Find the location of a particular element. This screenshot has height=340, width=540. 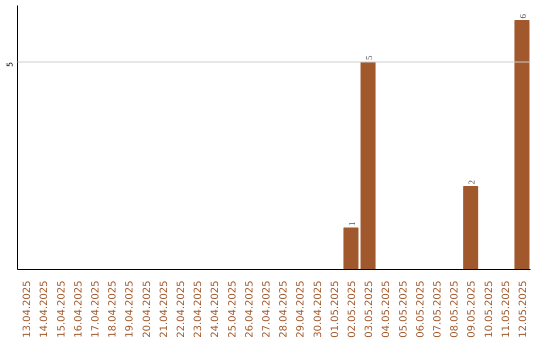

x-tick-label: 15.04.2025 is located at coordinates (62, 309).